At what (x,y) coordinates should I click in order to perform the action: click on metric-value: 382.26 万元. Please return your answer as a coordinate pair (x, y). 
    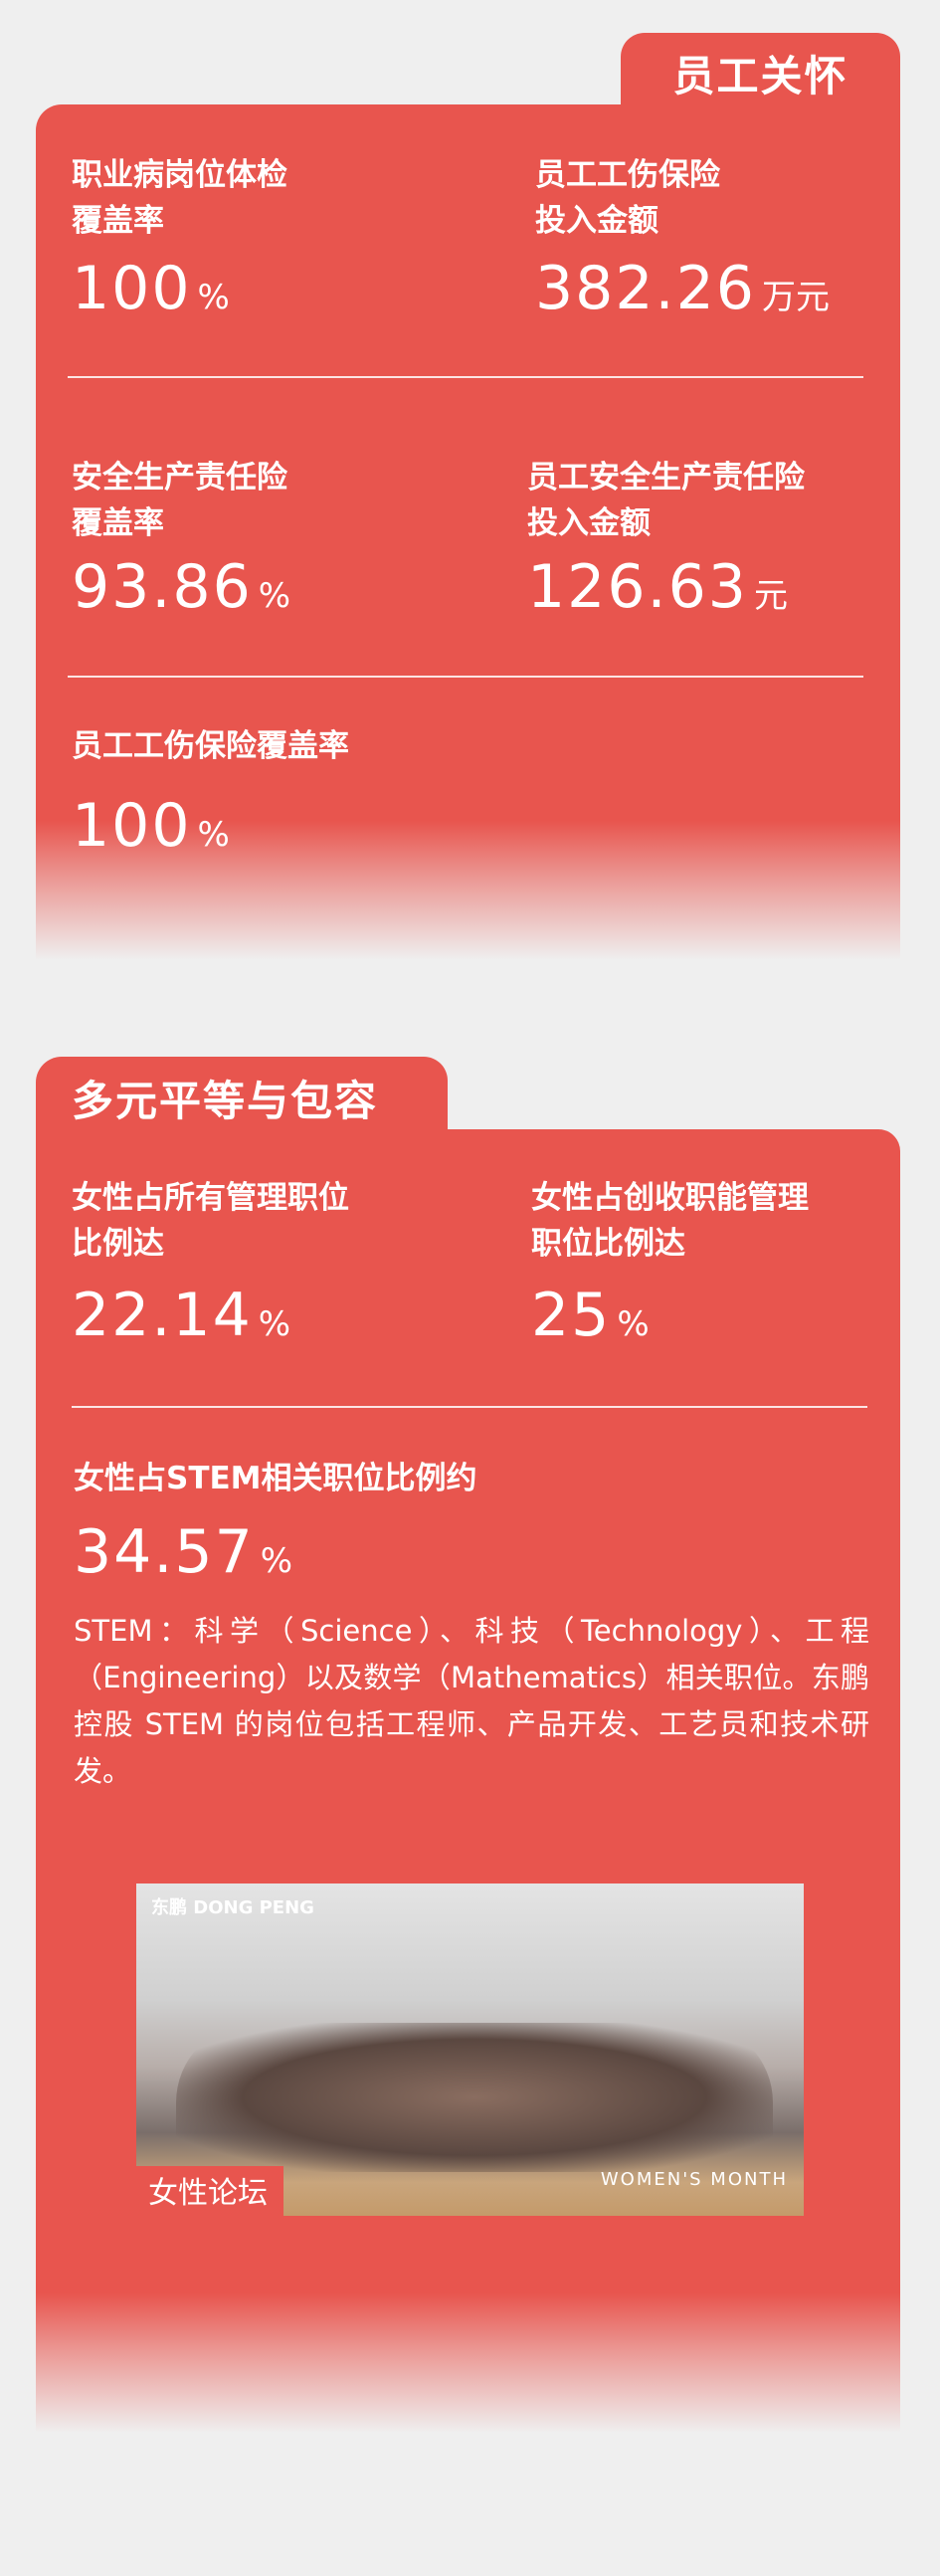
    Looking at the image, I should click on (682, 288).